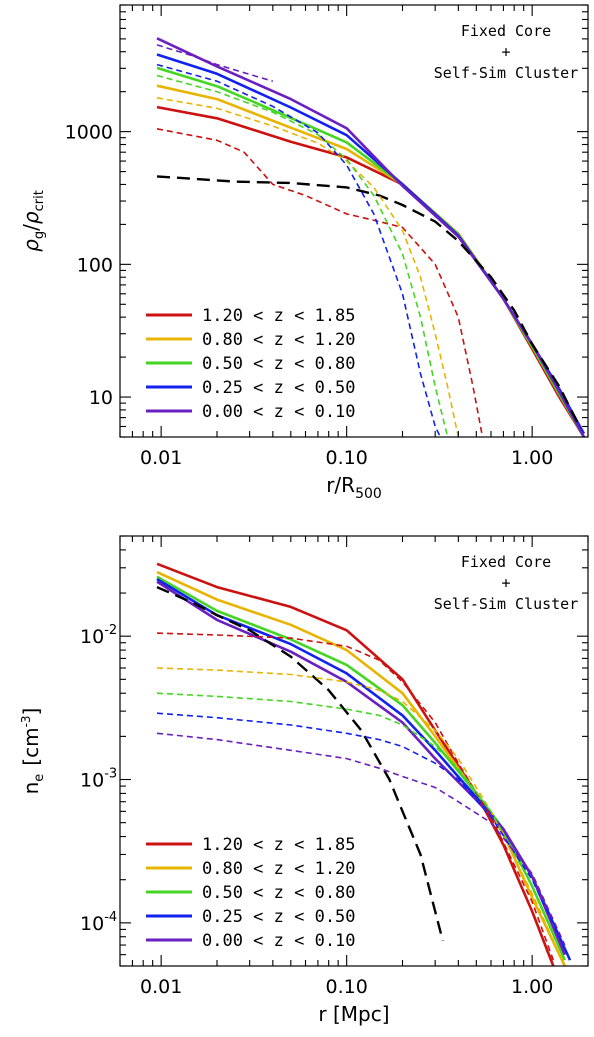  What do you see at coordinates (101, 398) in the screenshot?
I see `y-tick-label: 10` at bounding box center [101, 398].